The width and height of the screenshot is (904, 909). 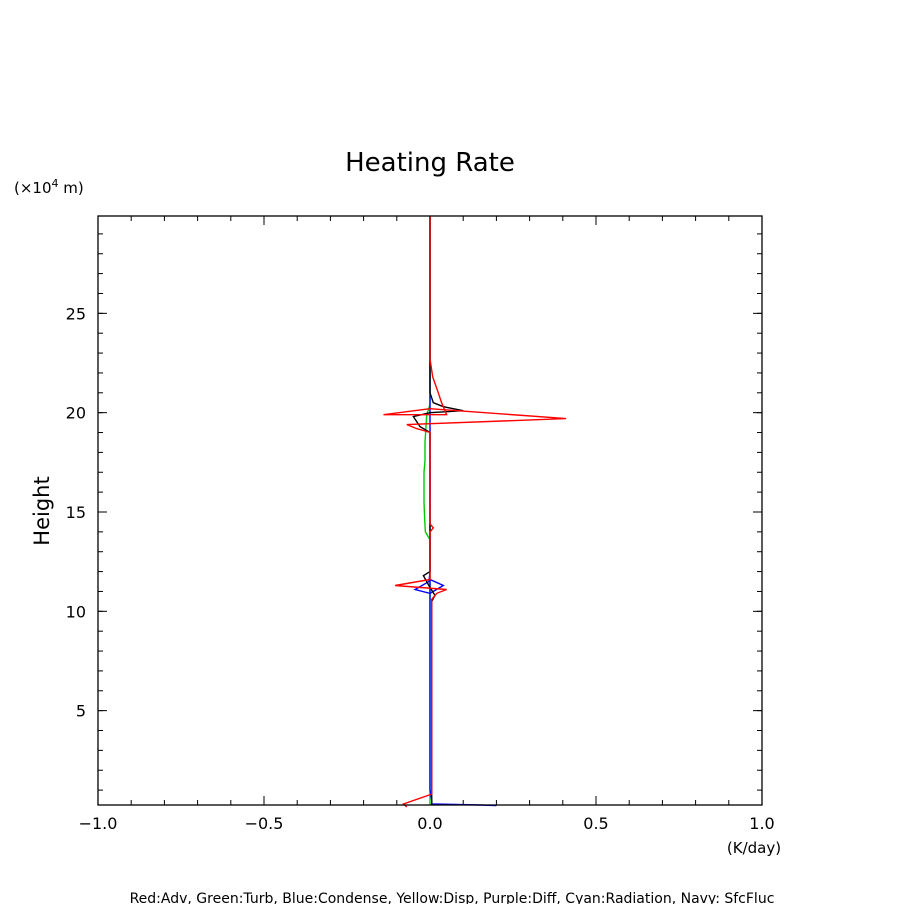 I want to click on y-tick-labels: 5 10 15 20 25, so click(x=76, y=512).